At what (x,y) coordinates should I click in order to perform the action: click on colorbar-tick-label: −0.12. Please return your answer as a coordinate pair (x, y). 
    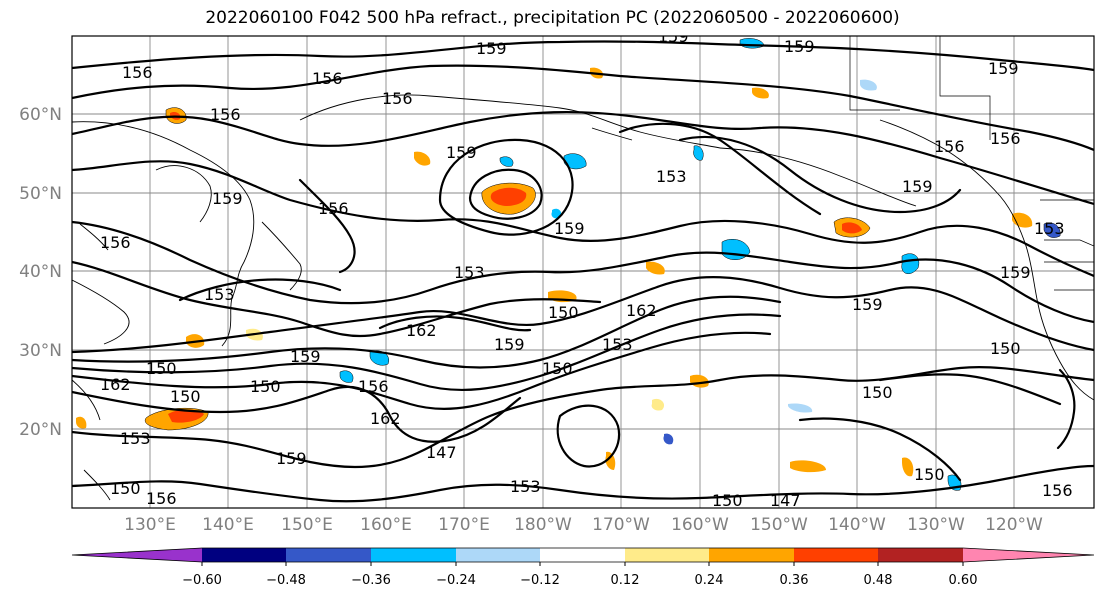
    Looking at the image, I should click on (540, 580).